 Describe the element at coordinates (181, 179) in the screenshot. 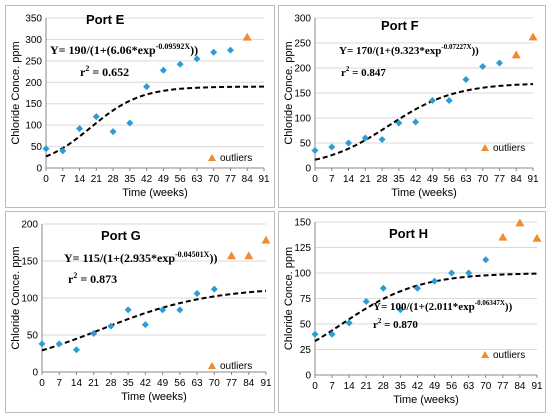

I see `x-tick-label: 56` at that location.